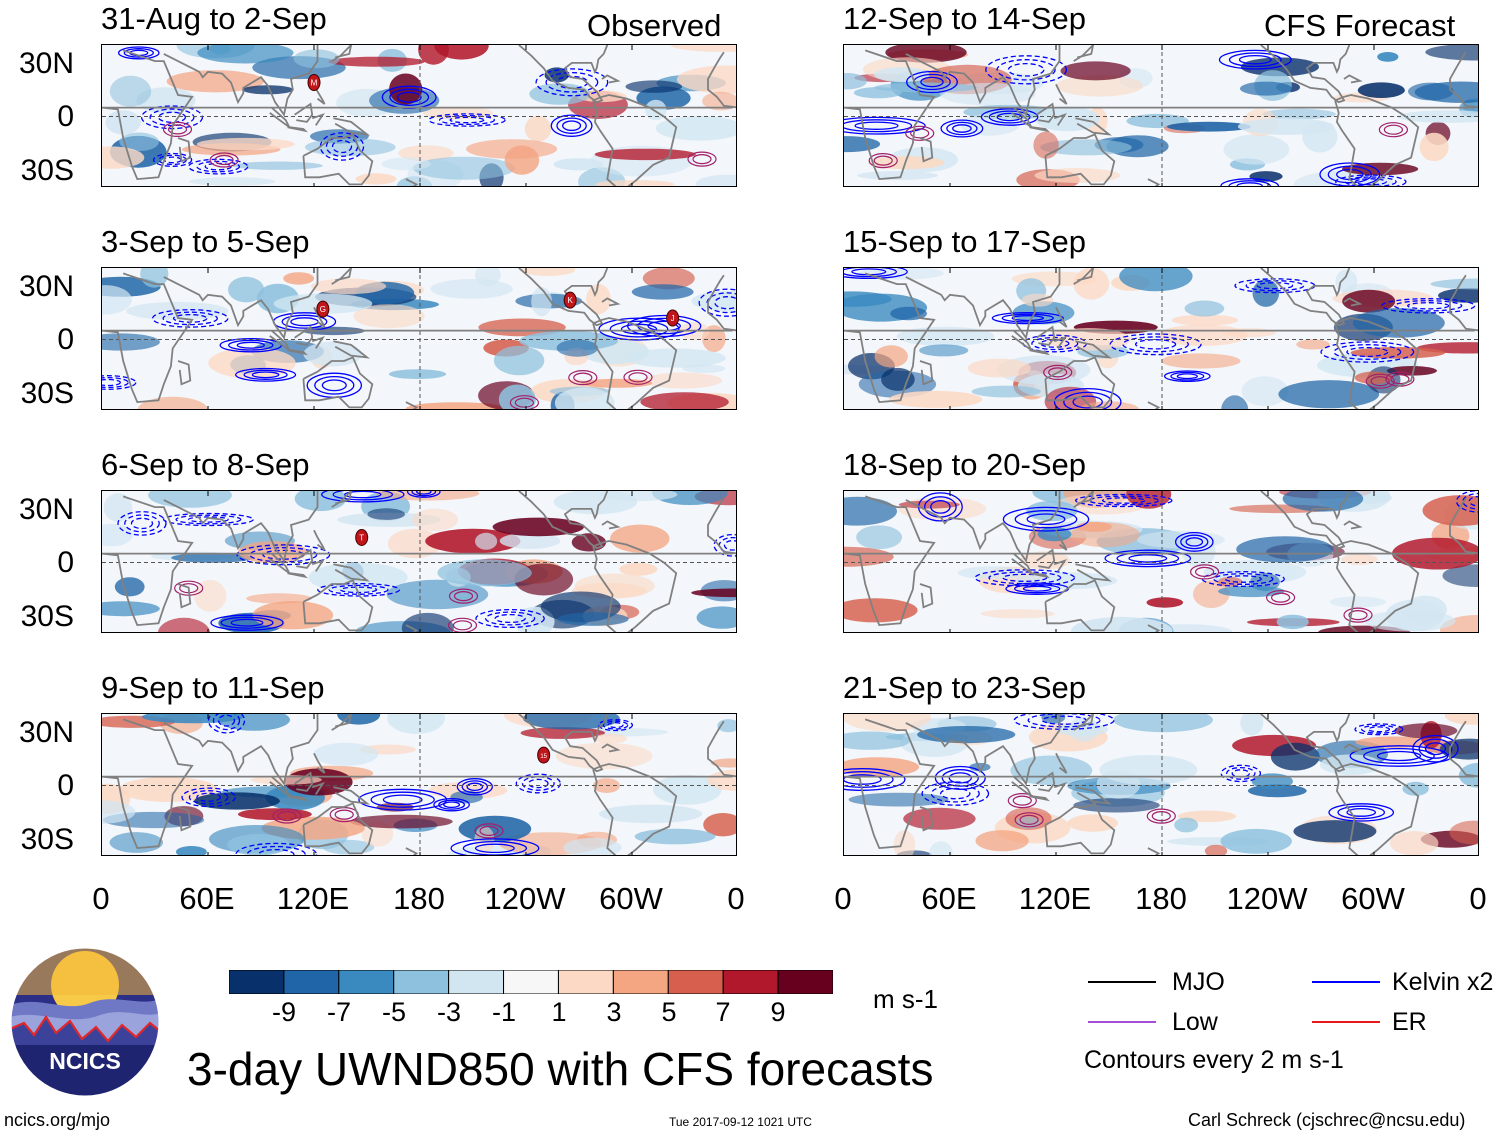 This screenshot has height=1137, width=1510. I want to click on lat-label-30n: 30N, so click(46, 509).